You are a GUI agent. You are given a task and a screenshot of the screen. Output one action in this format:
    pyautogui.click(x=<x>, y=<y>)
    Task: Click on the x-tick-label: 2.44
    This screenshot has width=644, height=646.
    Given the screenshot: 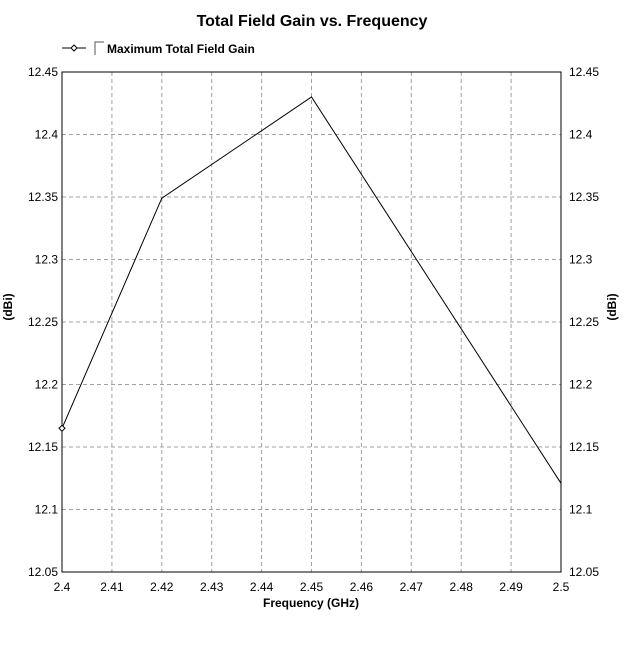 What is the action you would take?
    pyautogui.click(x=262, y=587)
    